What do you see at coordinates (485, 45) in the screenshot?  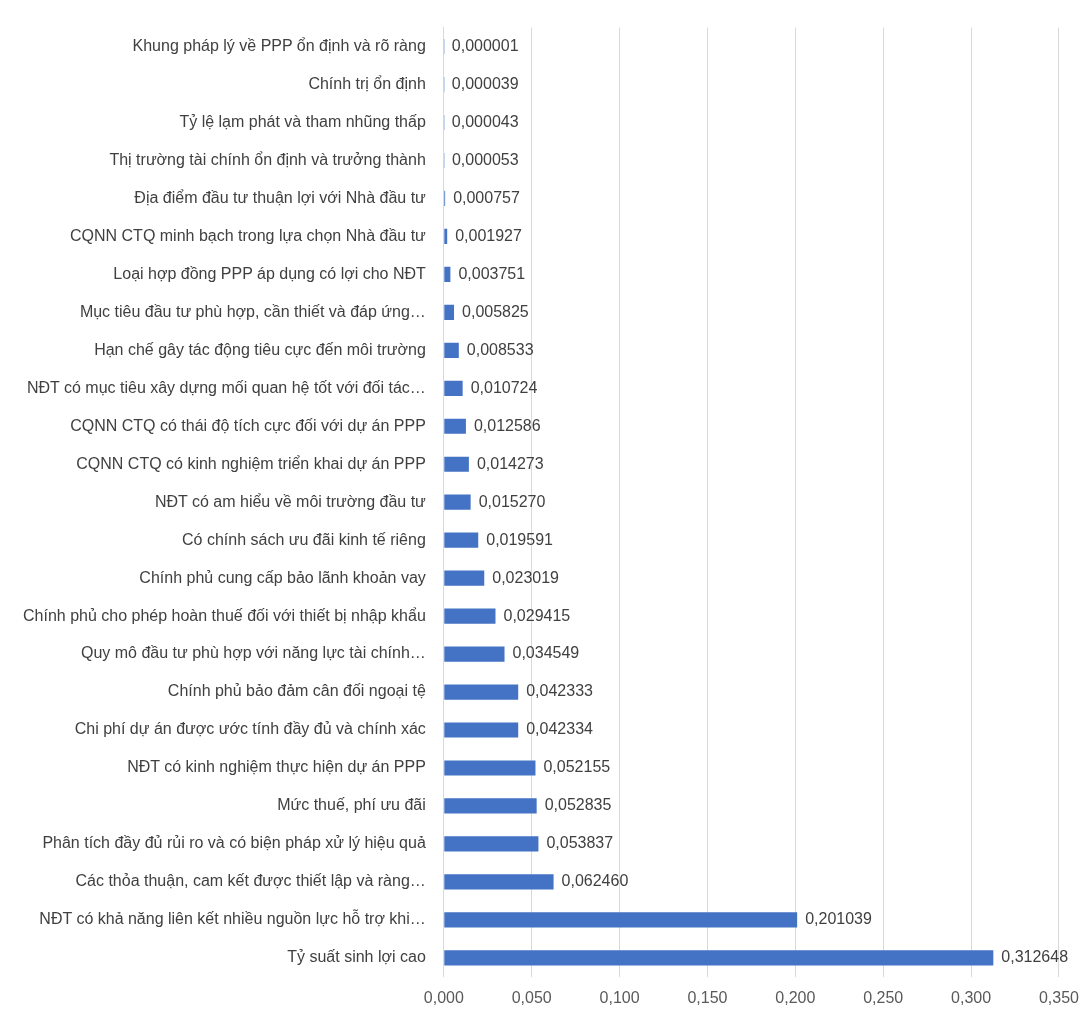 I see `data-label: 0,000001` at bounding box center [485, 45].